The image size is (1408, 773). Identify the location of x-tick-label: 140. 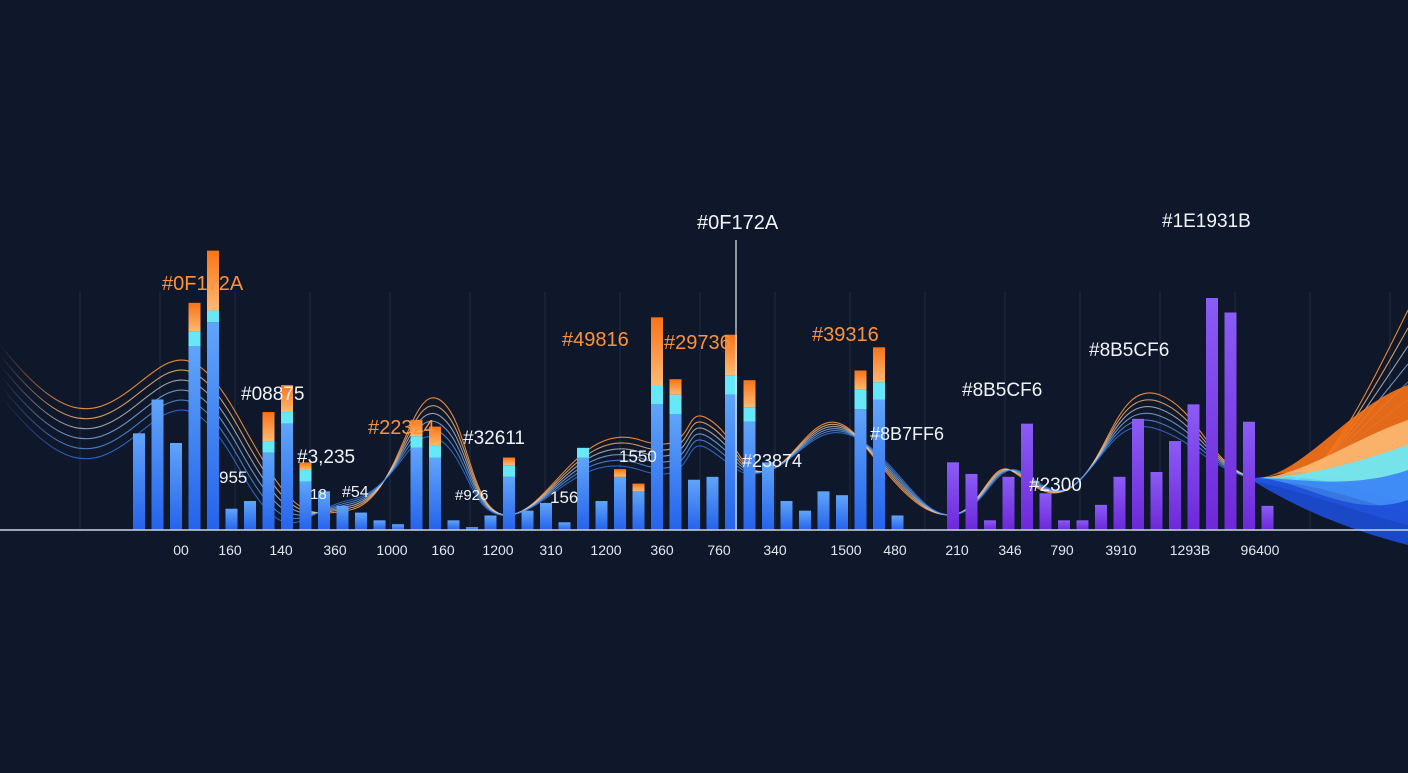
(281, 550).